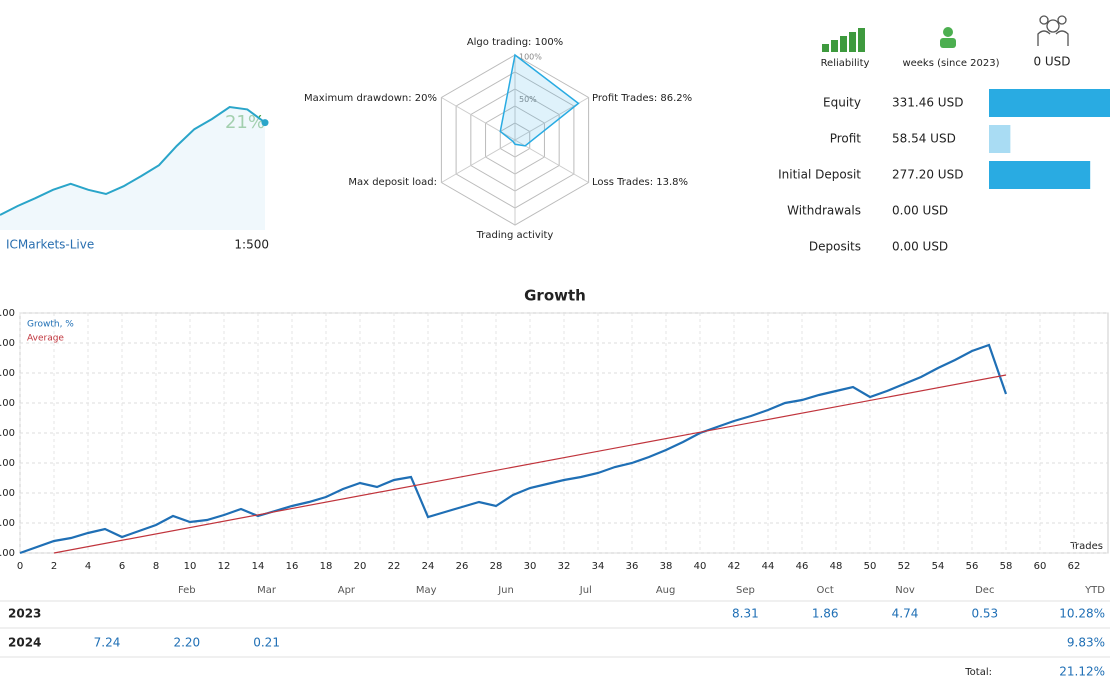 The image size is (1110, 693). Describe the element at coordinates (7, 493) in the screenshot. I see `y-tick-label: 6.00` at that location.